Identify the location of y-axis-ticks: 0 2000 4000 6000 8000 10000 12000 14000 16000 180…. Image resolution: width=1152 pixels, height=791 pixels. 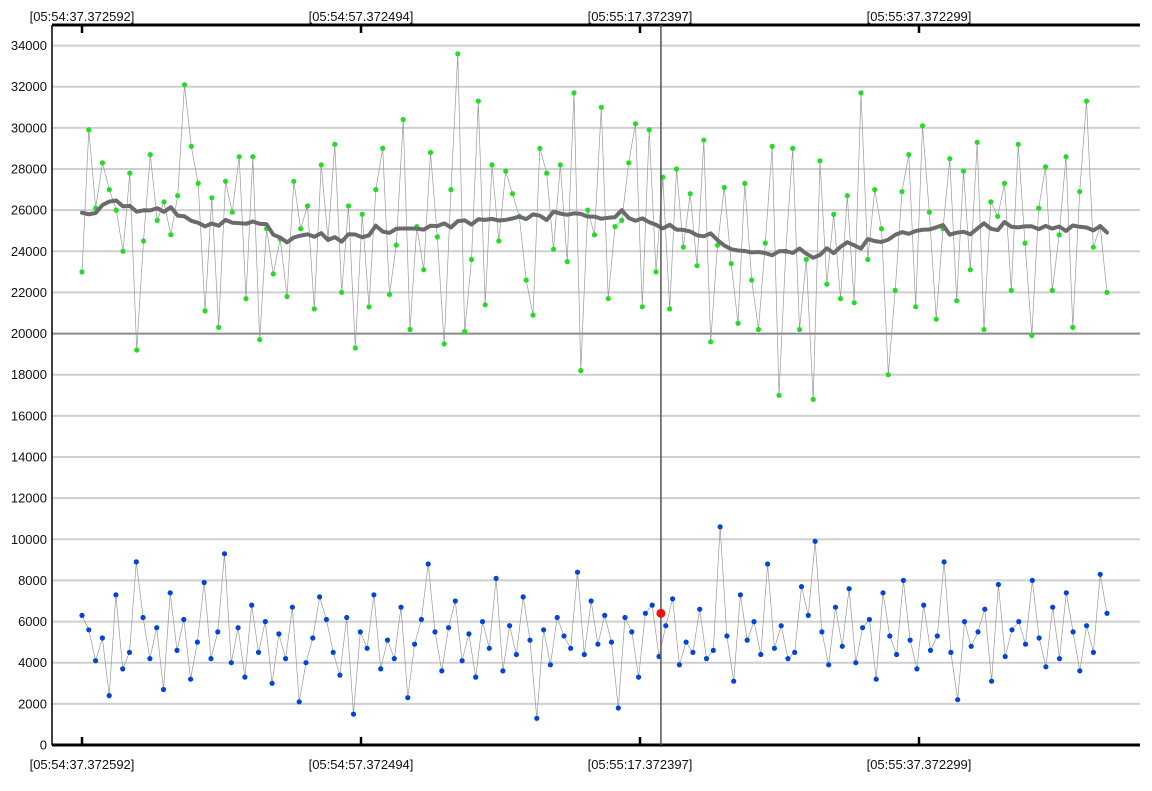
(29, 395).